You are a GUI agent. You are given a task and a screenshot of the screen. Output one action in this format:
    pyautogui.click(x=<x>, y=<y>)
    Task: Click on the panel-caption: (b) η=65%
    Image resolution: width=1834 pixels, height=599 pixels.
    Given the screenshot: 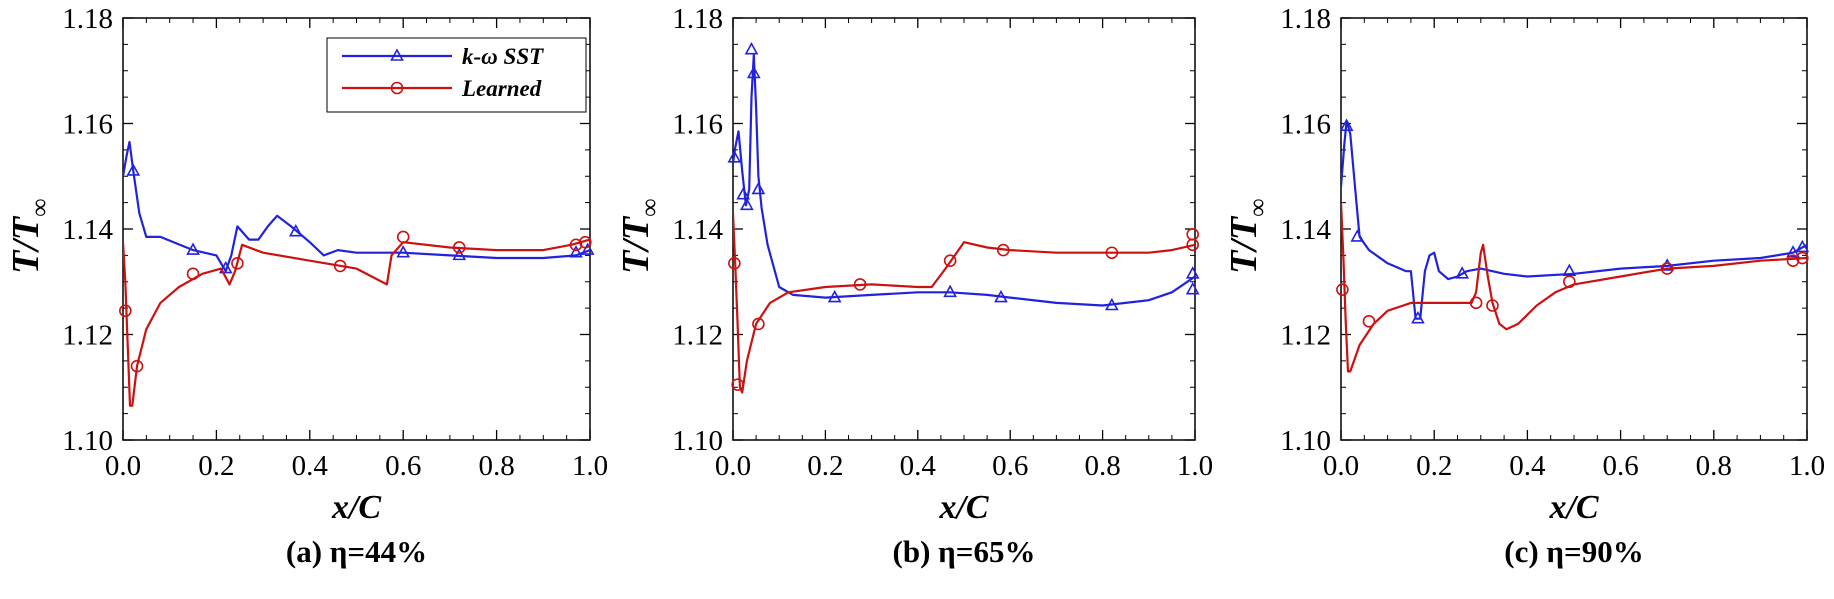 What is the action you would take?
    pyautogui.click(x=964, y=551)
    